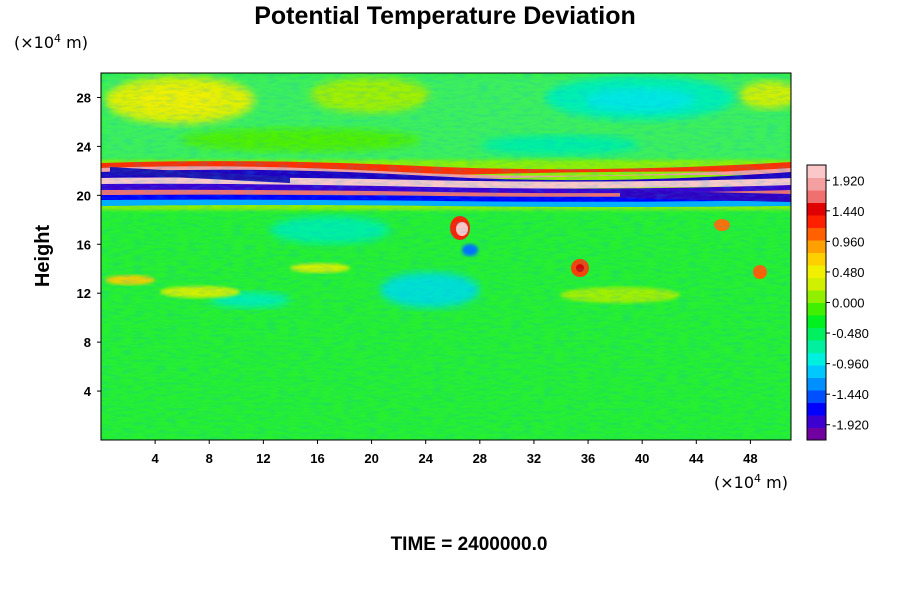 This screenshot has height=600, width=900. What do you see at coordinates (87, 342) in the screenshot?
I see `y-tick-label-1: 8` at bounding box center [87, 342].